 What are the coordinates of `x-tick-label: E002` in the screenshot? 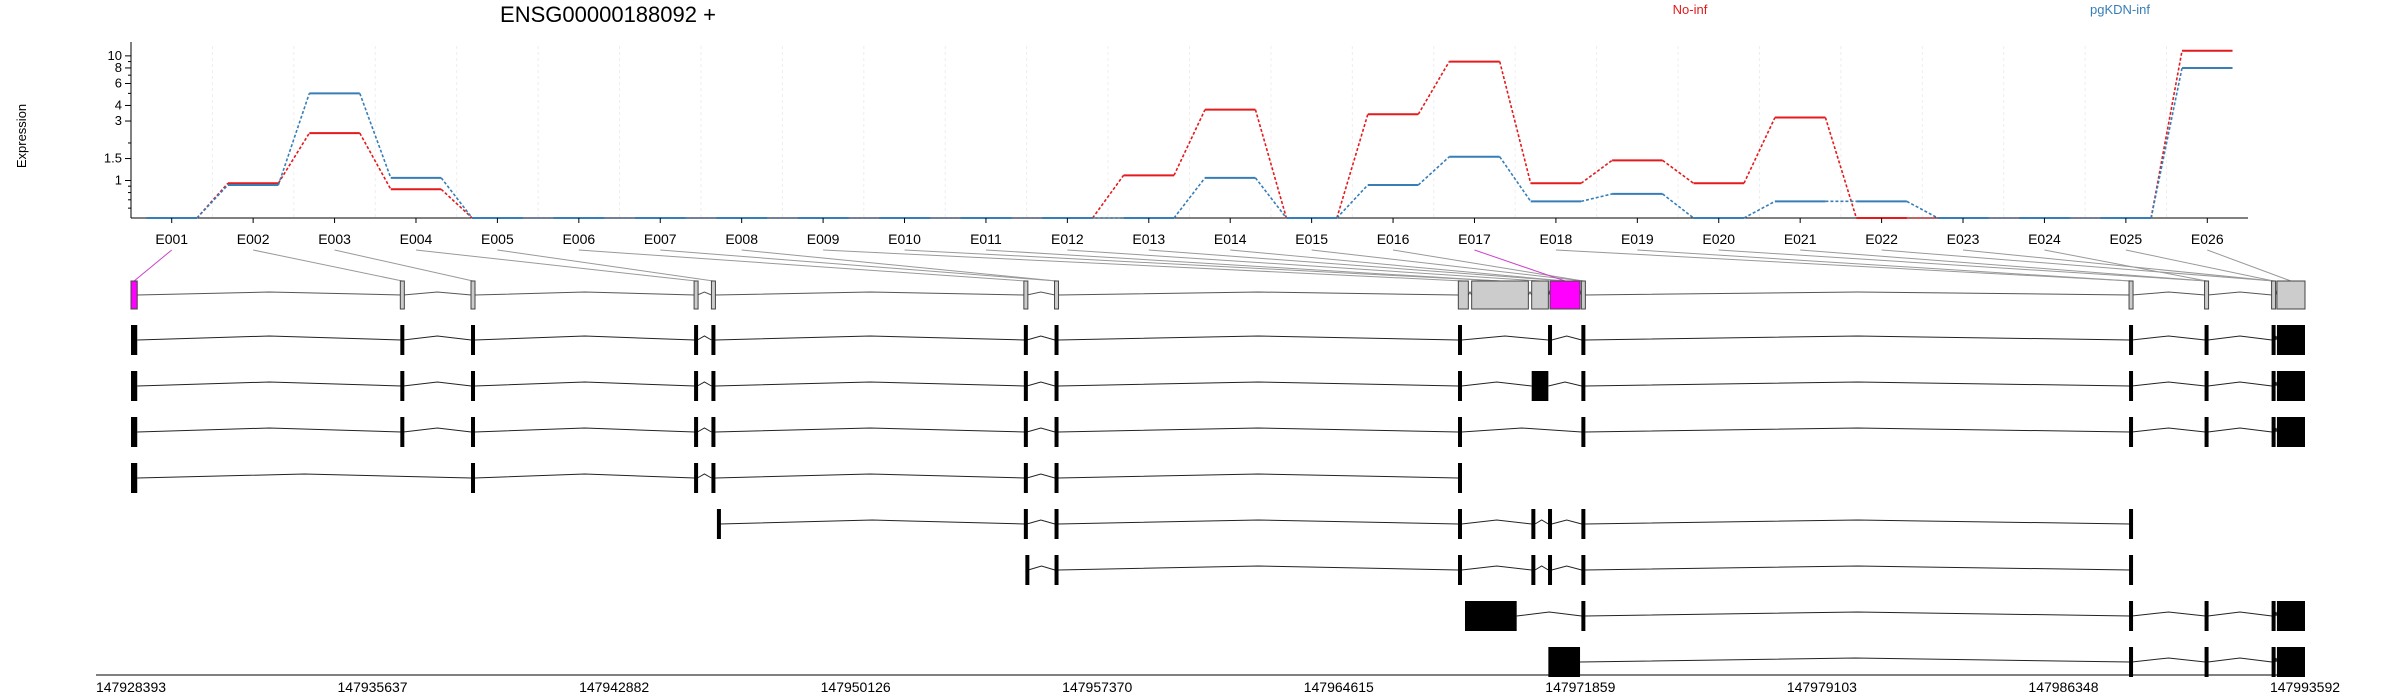 It's located at (253, 239).